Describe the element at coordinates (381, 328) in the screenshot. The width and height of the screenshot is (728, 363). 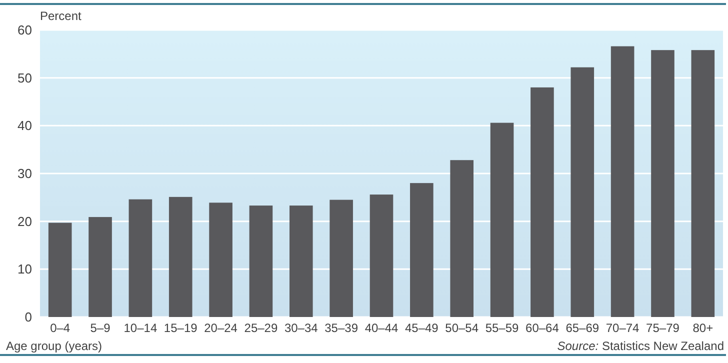
I see `x-tick-label: 40–44` at that location.